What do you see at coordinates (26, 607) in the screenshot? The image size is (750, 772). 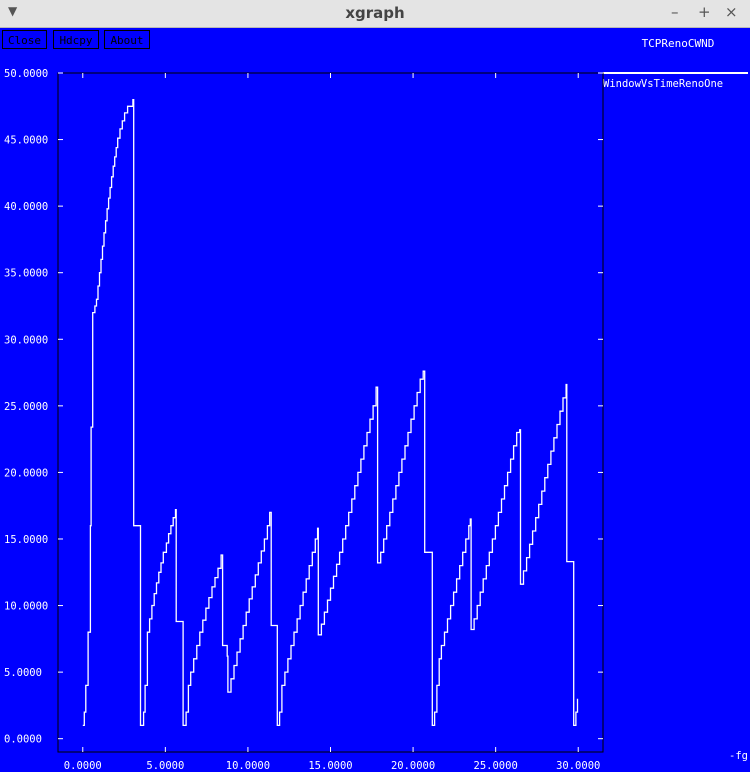 I see `y-tick-label: 10.0000` at bounding box center [26, 607].